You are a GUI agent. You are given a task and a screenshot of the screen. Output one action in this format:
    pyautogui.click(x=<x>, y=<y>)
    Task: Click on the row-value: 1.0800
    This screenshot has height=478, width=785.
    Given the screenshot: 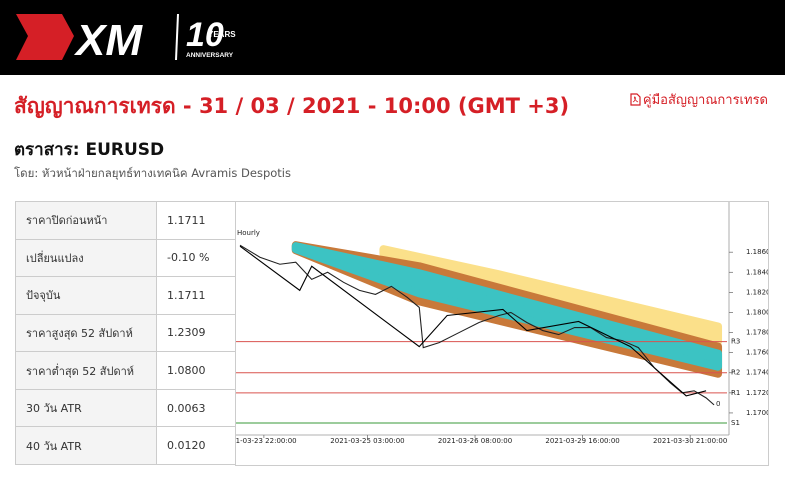 What is the action you would take?
    pyautogui.click(x=196, y=370)
    